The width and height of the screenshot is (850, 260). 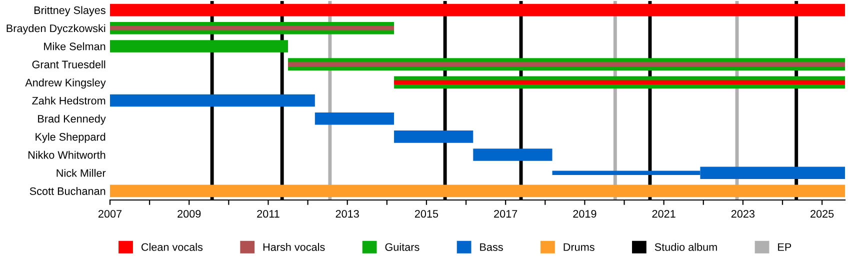 I want to click on y-tick-label: Brittney Slayes, so click(x=70, y=11).